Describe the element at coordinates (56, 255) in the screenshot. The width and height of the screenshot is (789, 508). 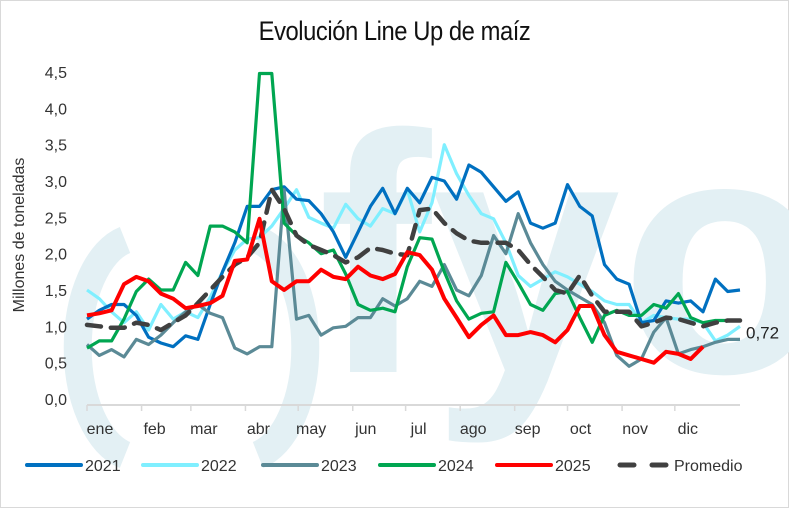
I see `y-tick-label: 2,0` at that location.